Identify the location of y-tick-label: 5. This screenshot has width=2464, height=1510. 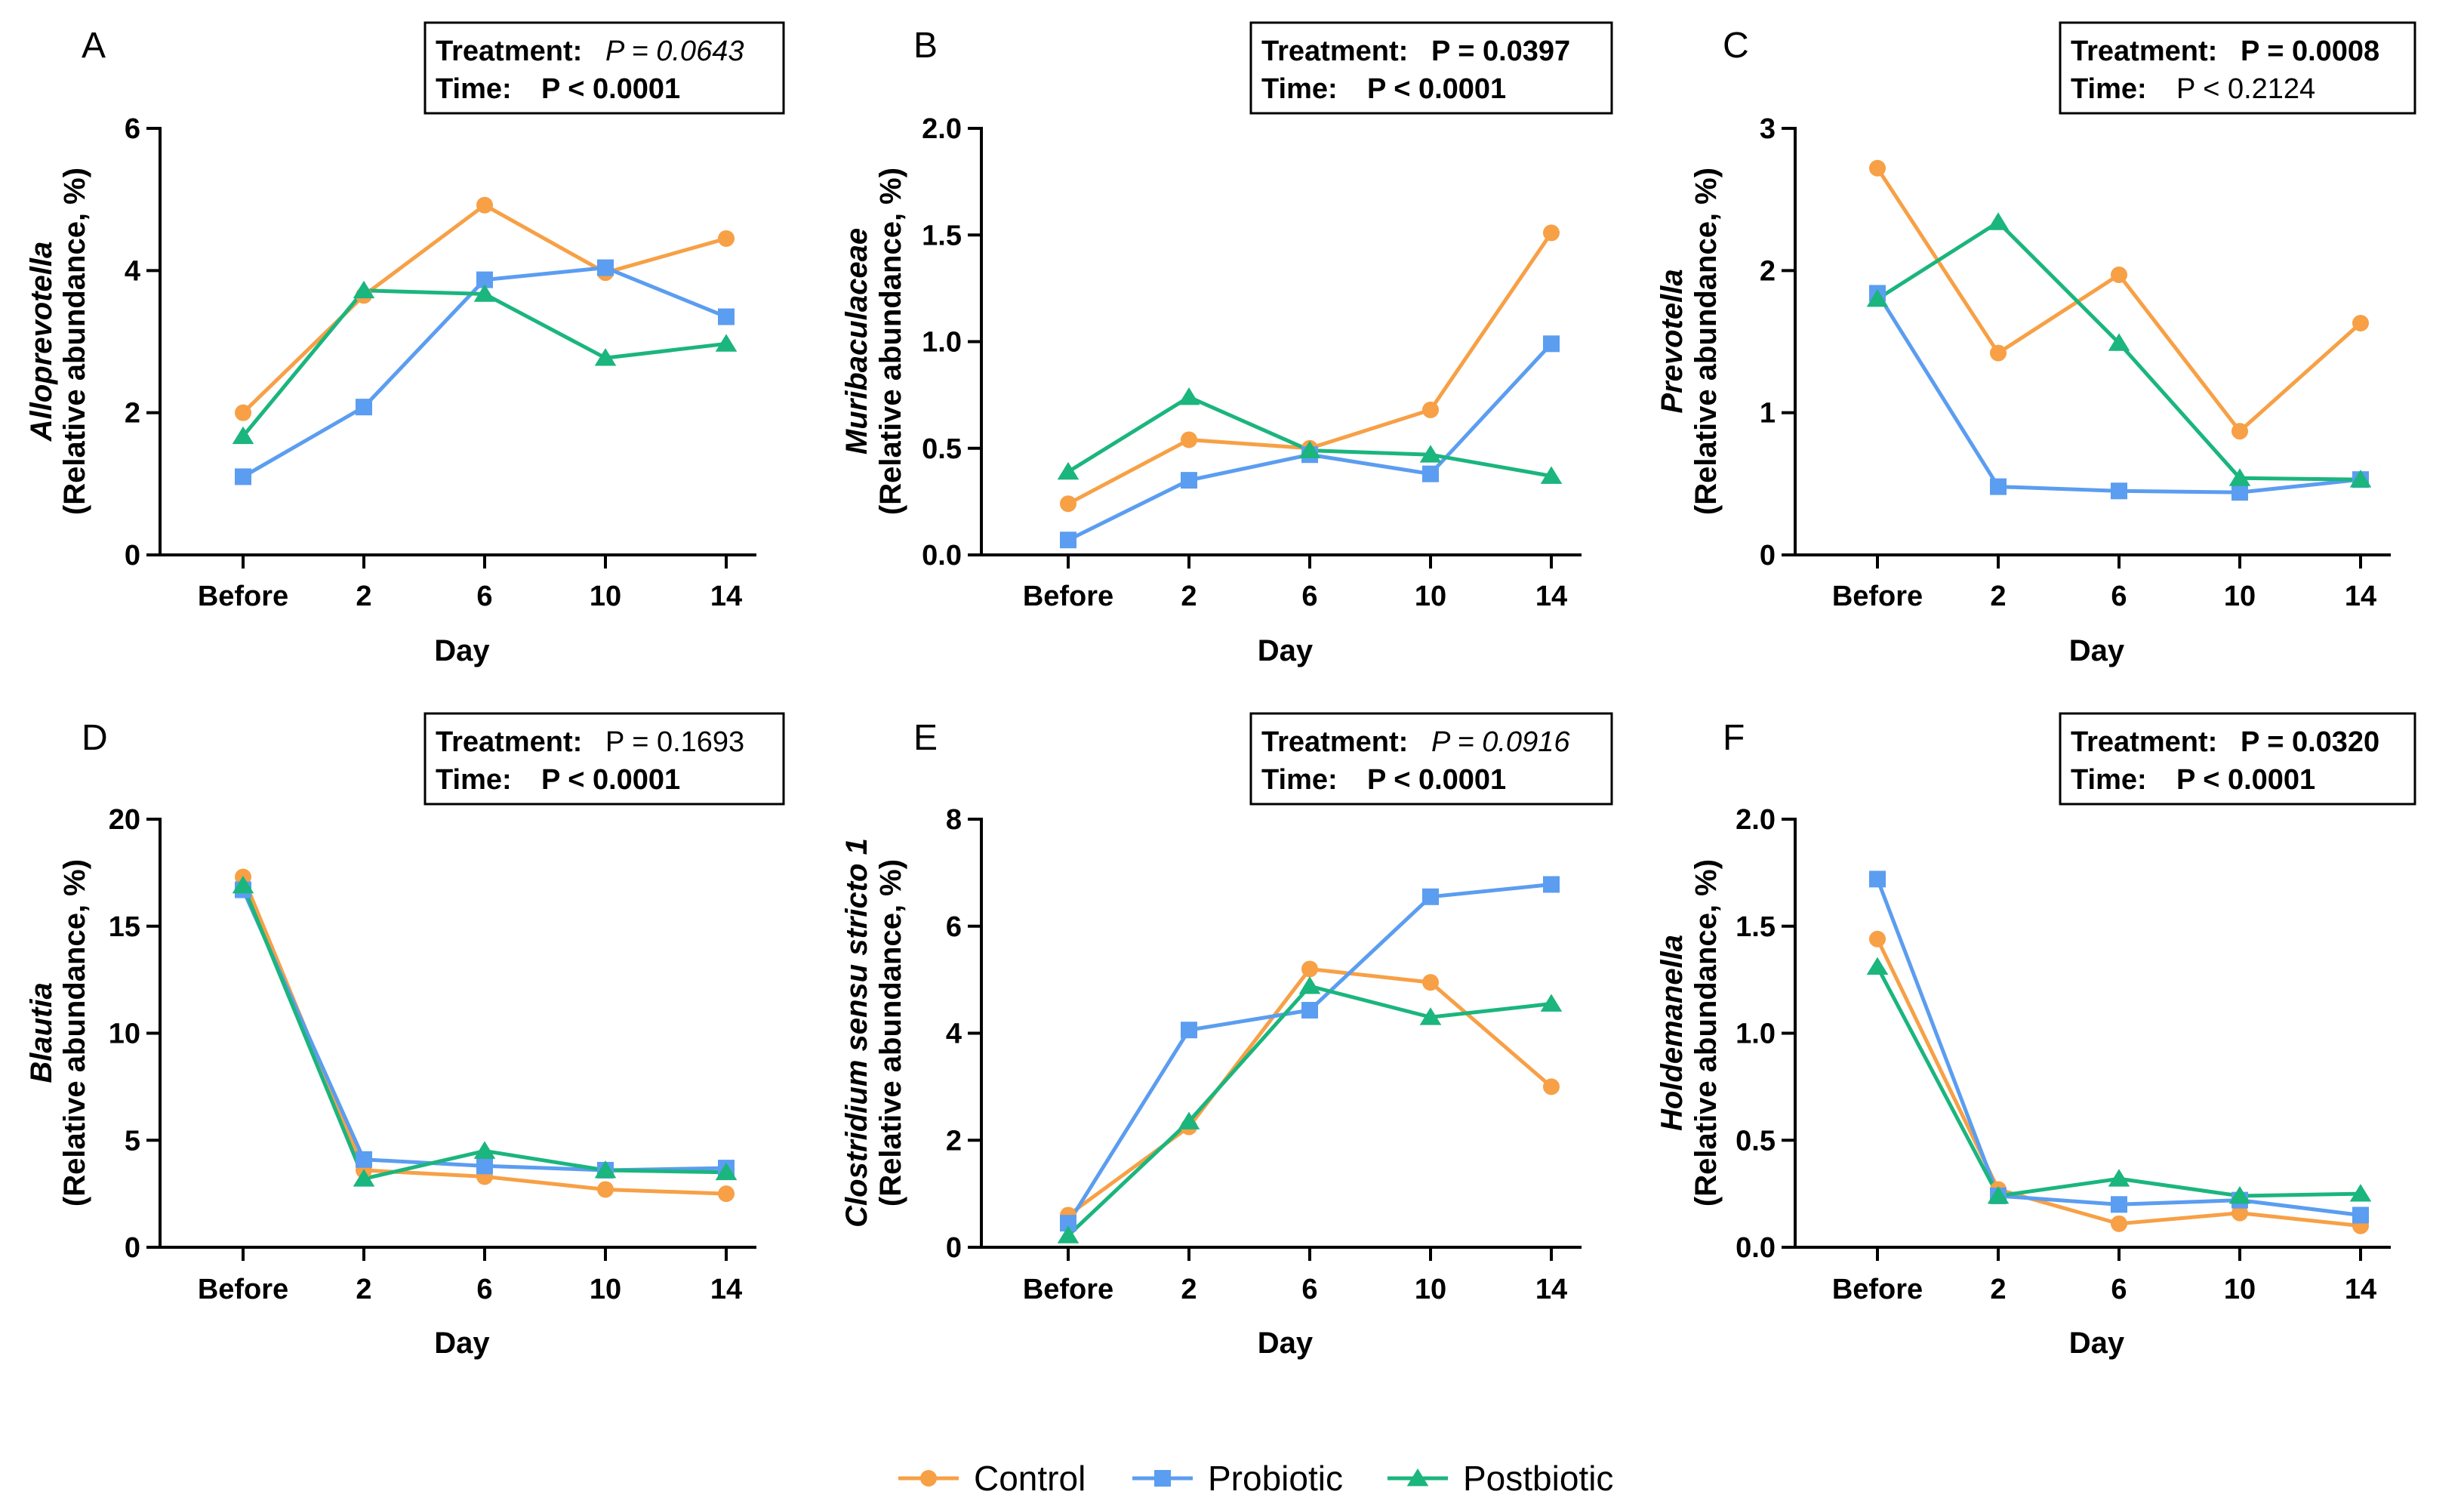
(132, 1141).